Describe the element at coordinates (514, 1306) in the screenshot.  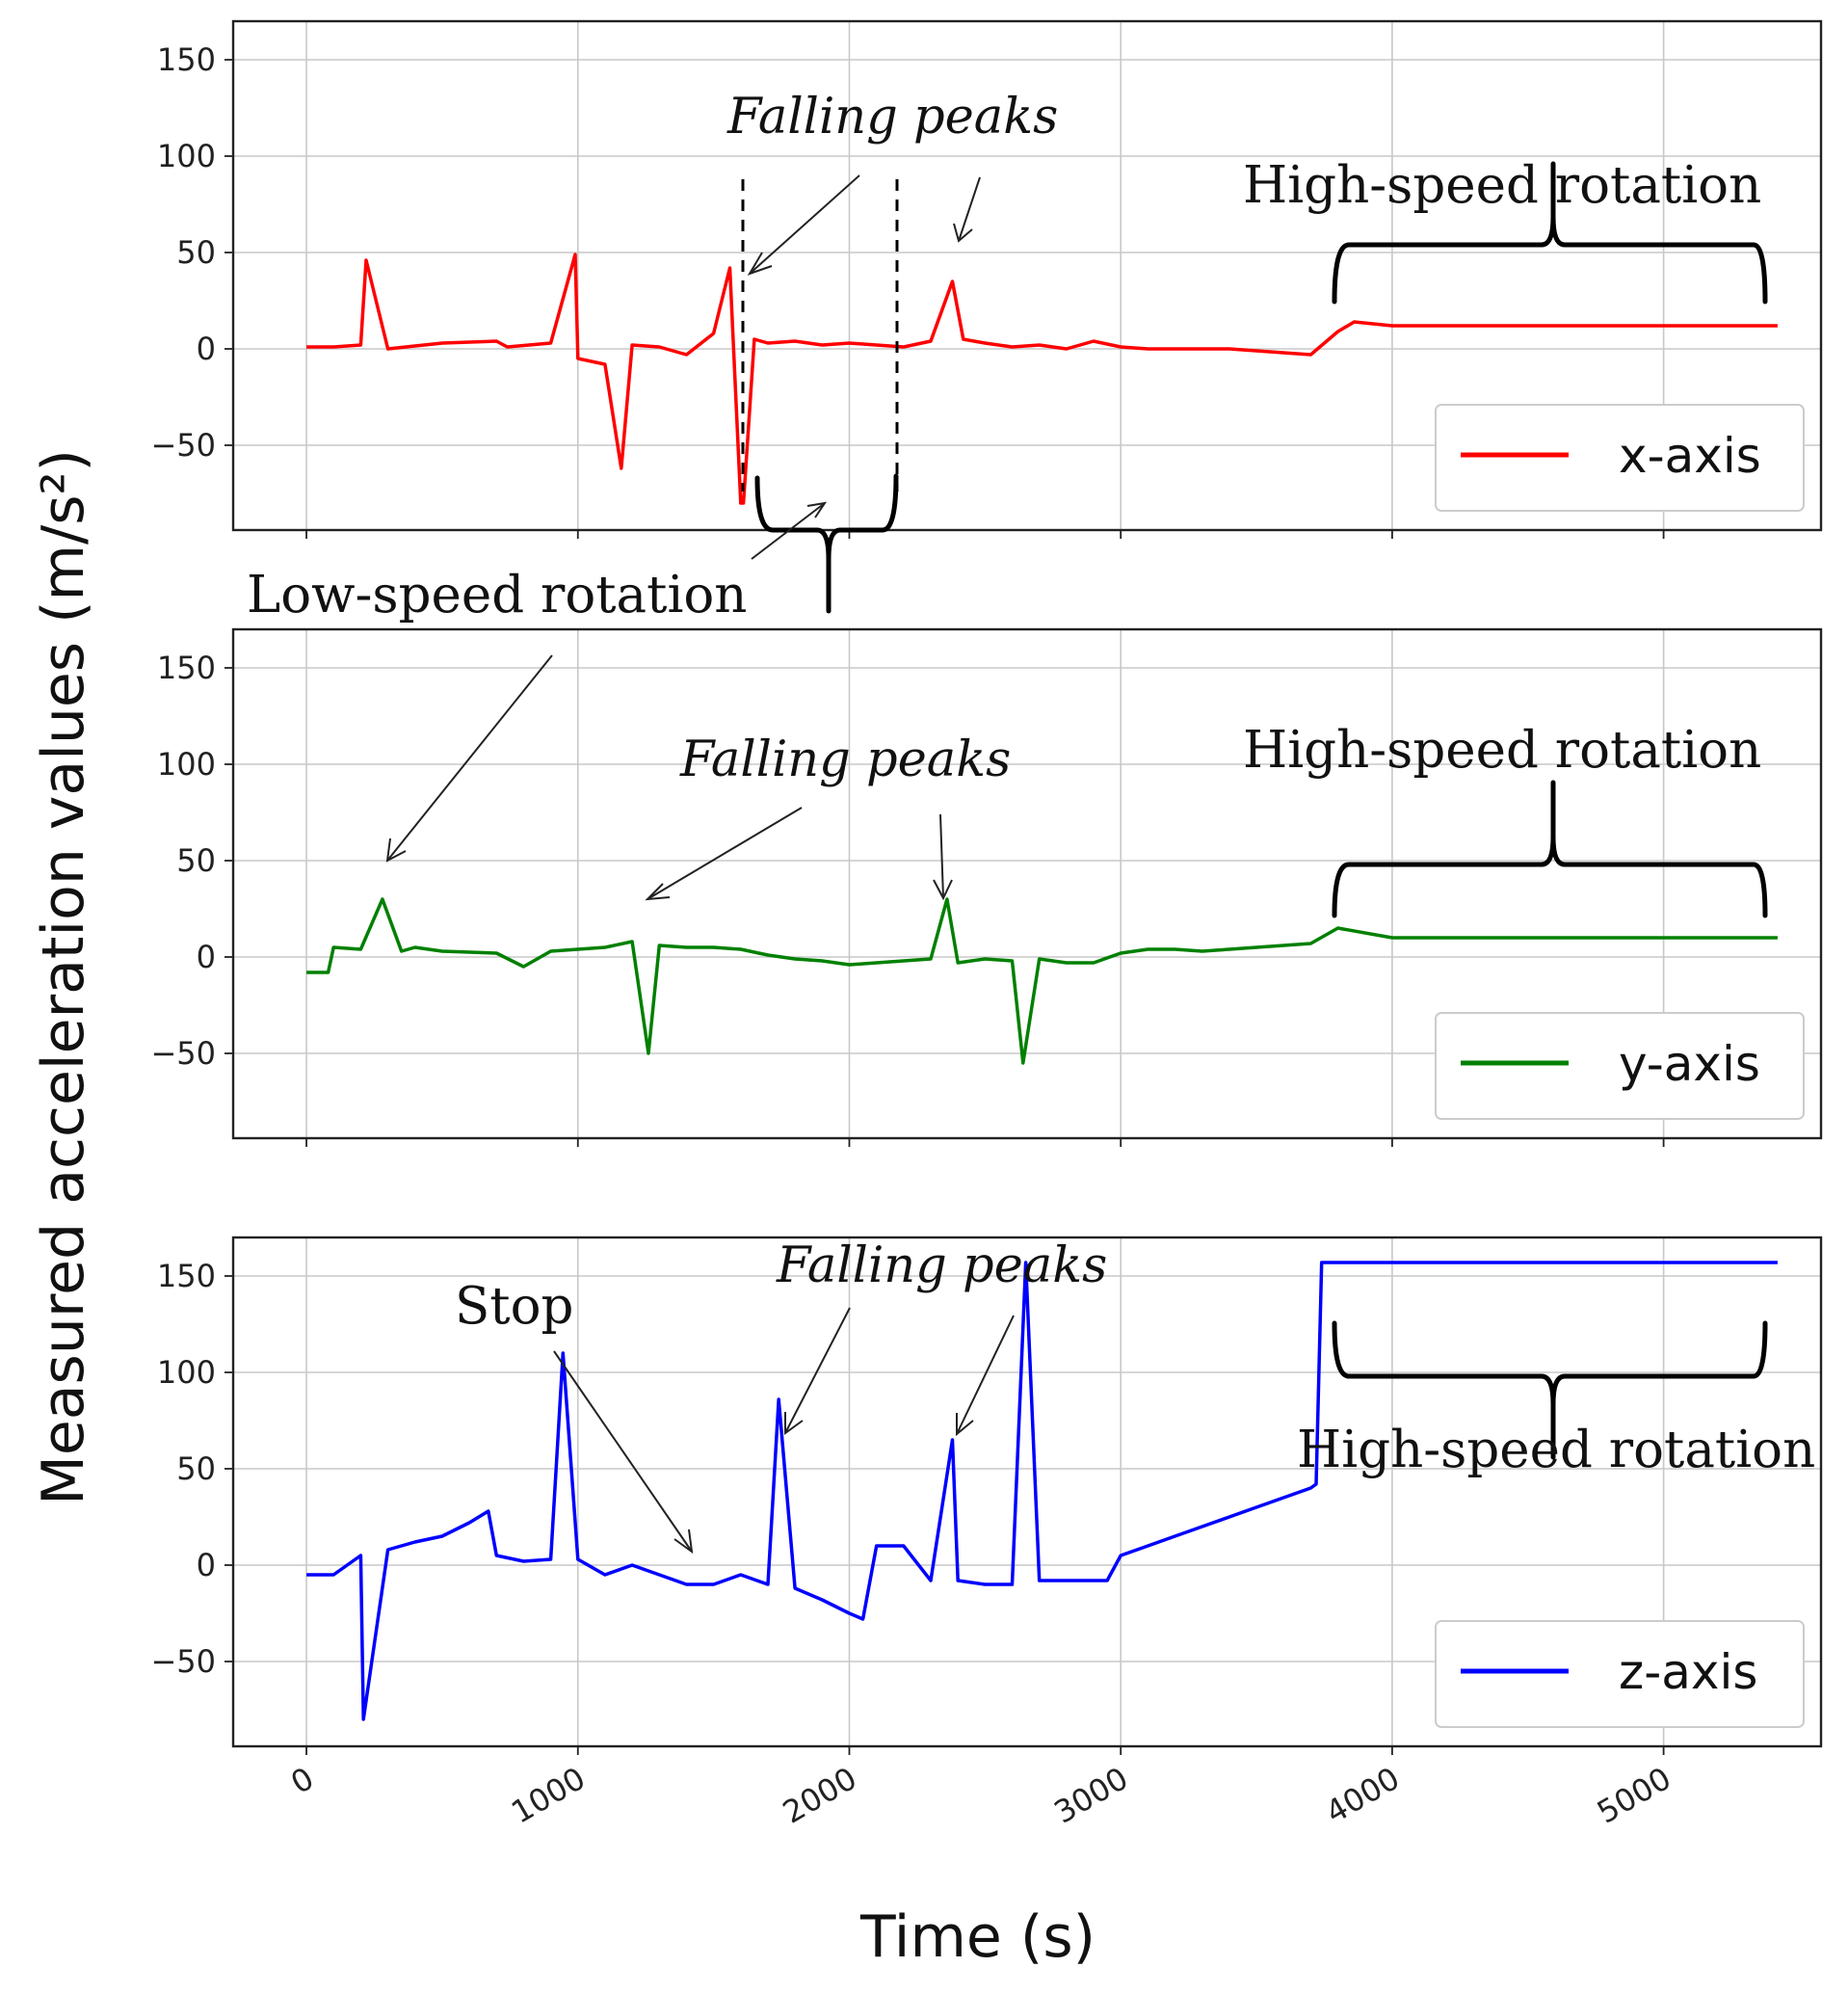
I see `annotation-stop: Stop` at that location.